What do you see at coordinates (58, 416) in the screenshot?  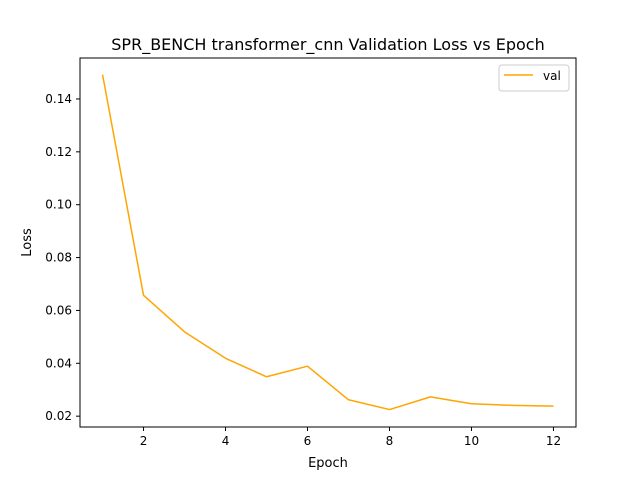 I see `y-tick-label: 0.02` at bounding box center [58, 416].